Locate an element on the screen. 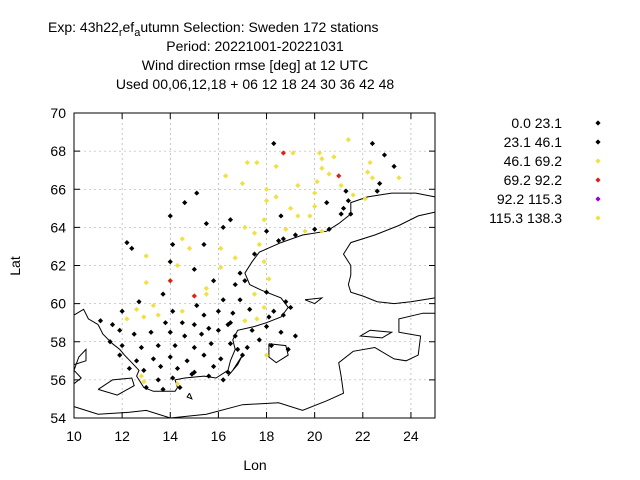 This screenshot has height=480, width=640. y-tick-label: 66 is located at coordinates (58, 189).